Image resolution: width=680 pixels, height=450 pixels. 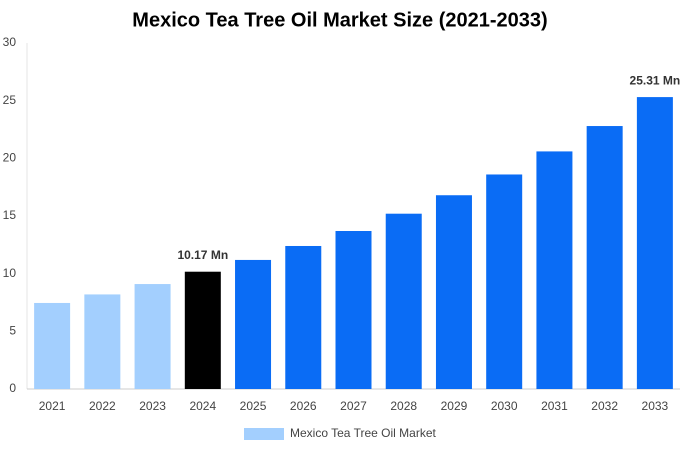 I want to click on x-tick-label: 2025, so click(x=253, y=406).